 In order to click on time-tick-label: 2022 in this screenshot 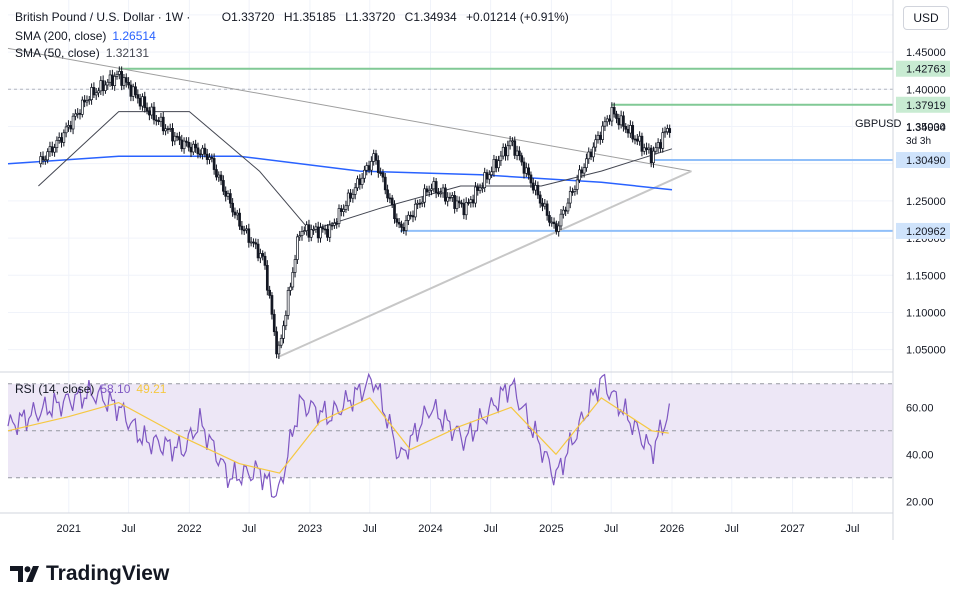, I will do `click(189, 529)`.